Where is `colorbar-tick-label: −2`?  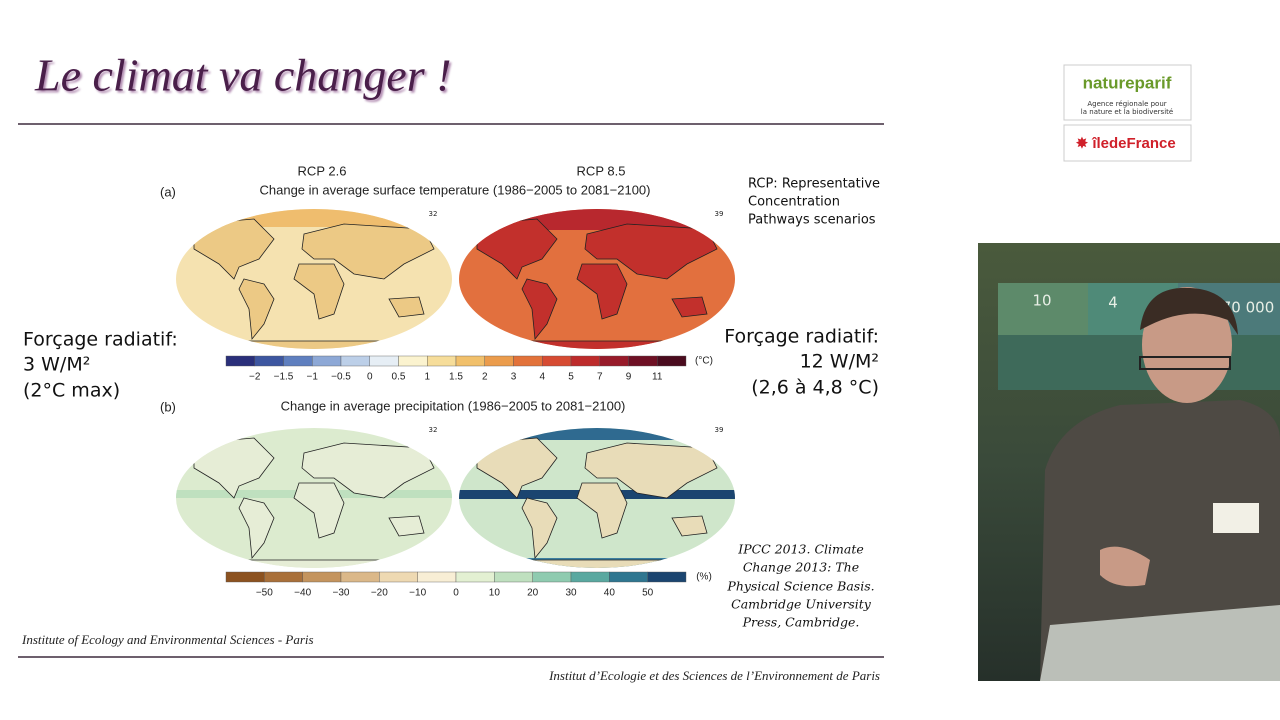 colorbar-tick-label: −2 is located at coordinates (255, 377).